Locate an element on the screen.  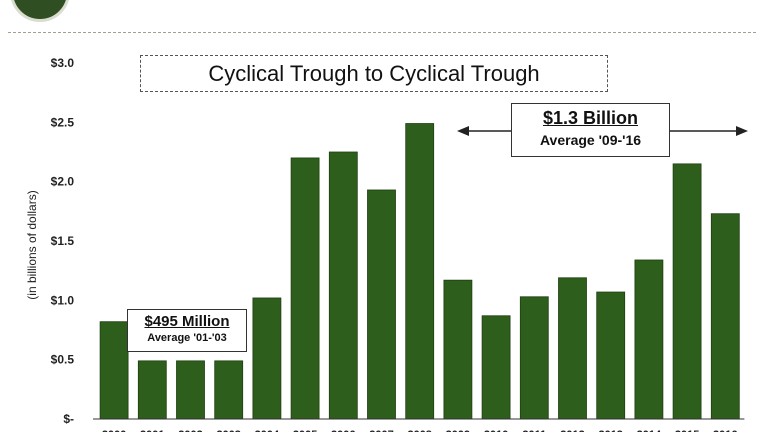
x-tick-label: 2004 is located at coordinates (267, 430).